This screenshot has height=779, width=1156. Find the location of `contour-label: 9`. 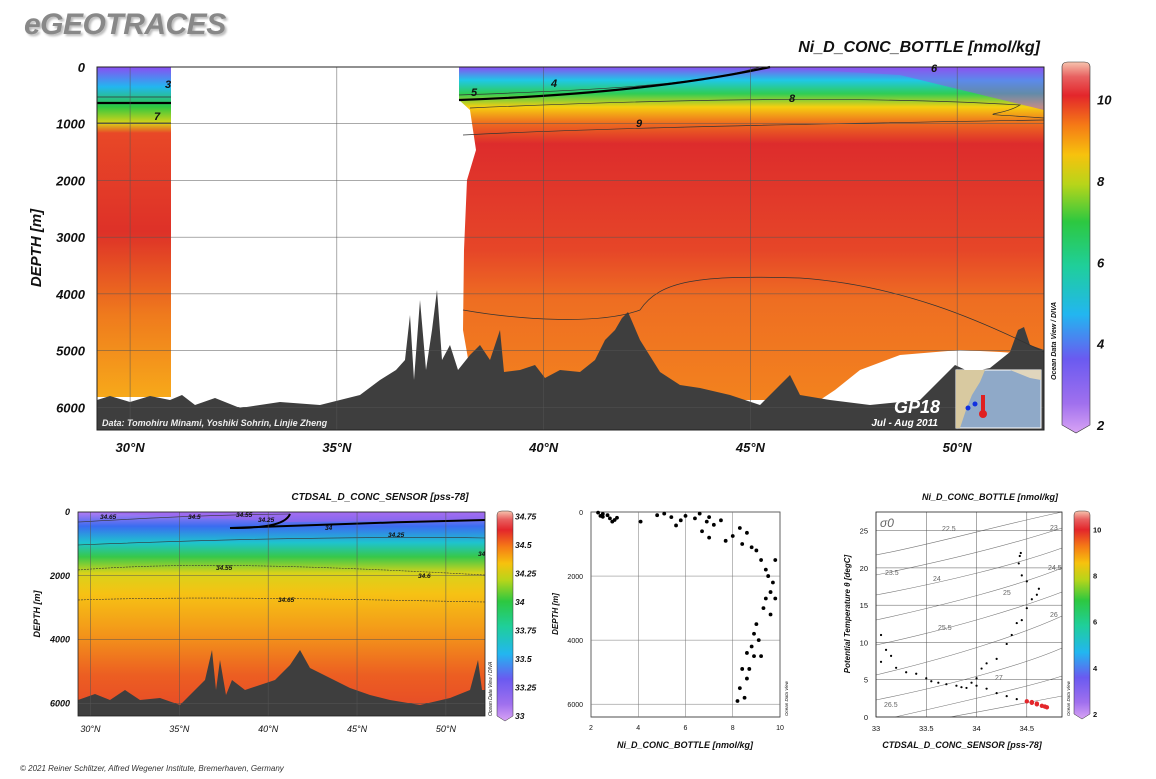

contour-label: 9 is located at coordinates (639, 124).